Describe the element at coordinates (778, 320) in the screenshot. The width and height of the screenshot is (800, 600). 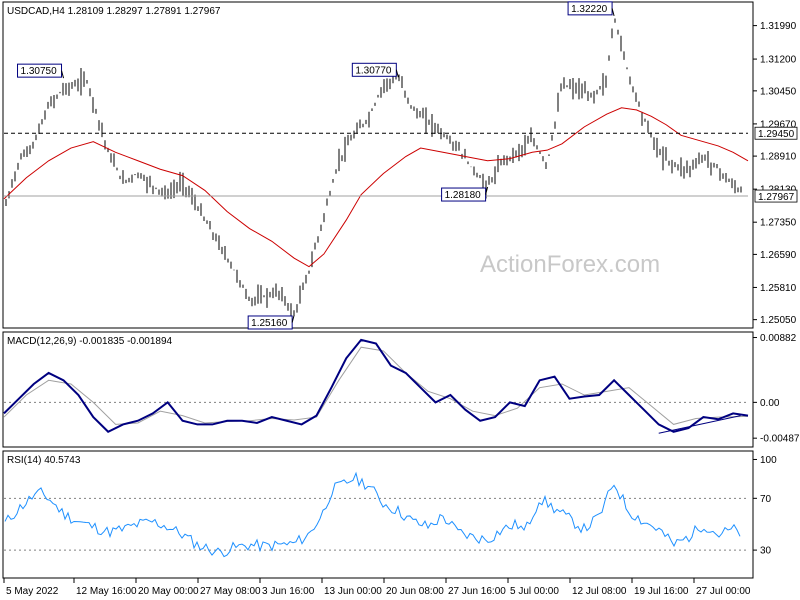
I see `price-tick-label: 1.25050` at that location.